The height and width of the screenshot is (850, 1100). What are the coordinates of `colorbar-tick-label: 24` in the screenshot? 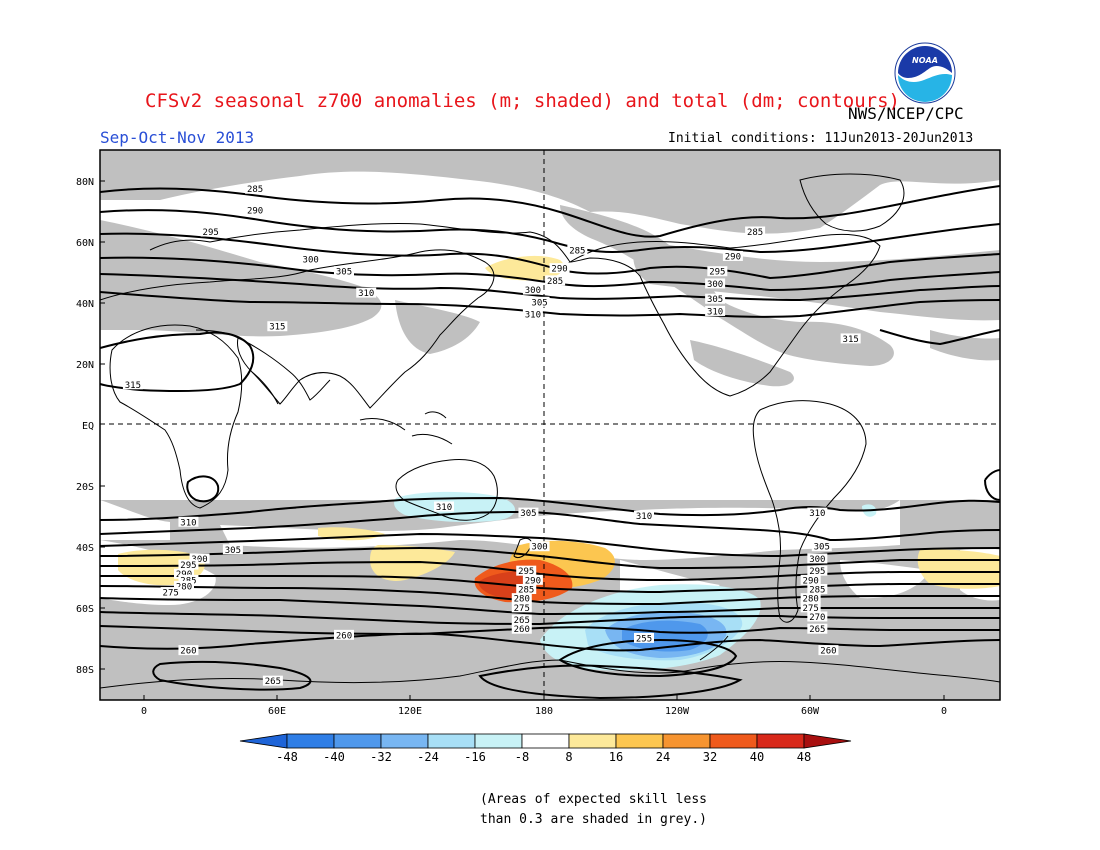 It's located at (663, 757).